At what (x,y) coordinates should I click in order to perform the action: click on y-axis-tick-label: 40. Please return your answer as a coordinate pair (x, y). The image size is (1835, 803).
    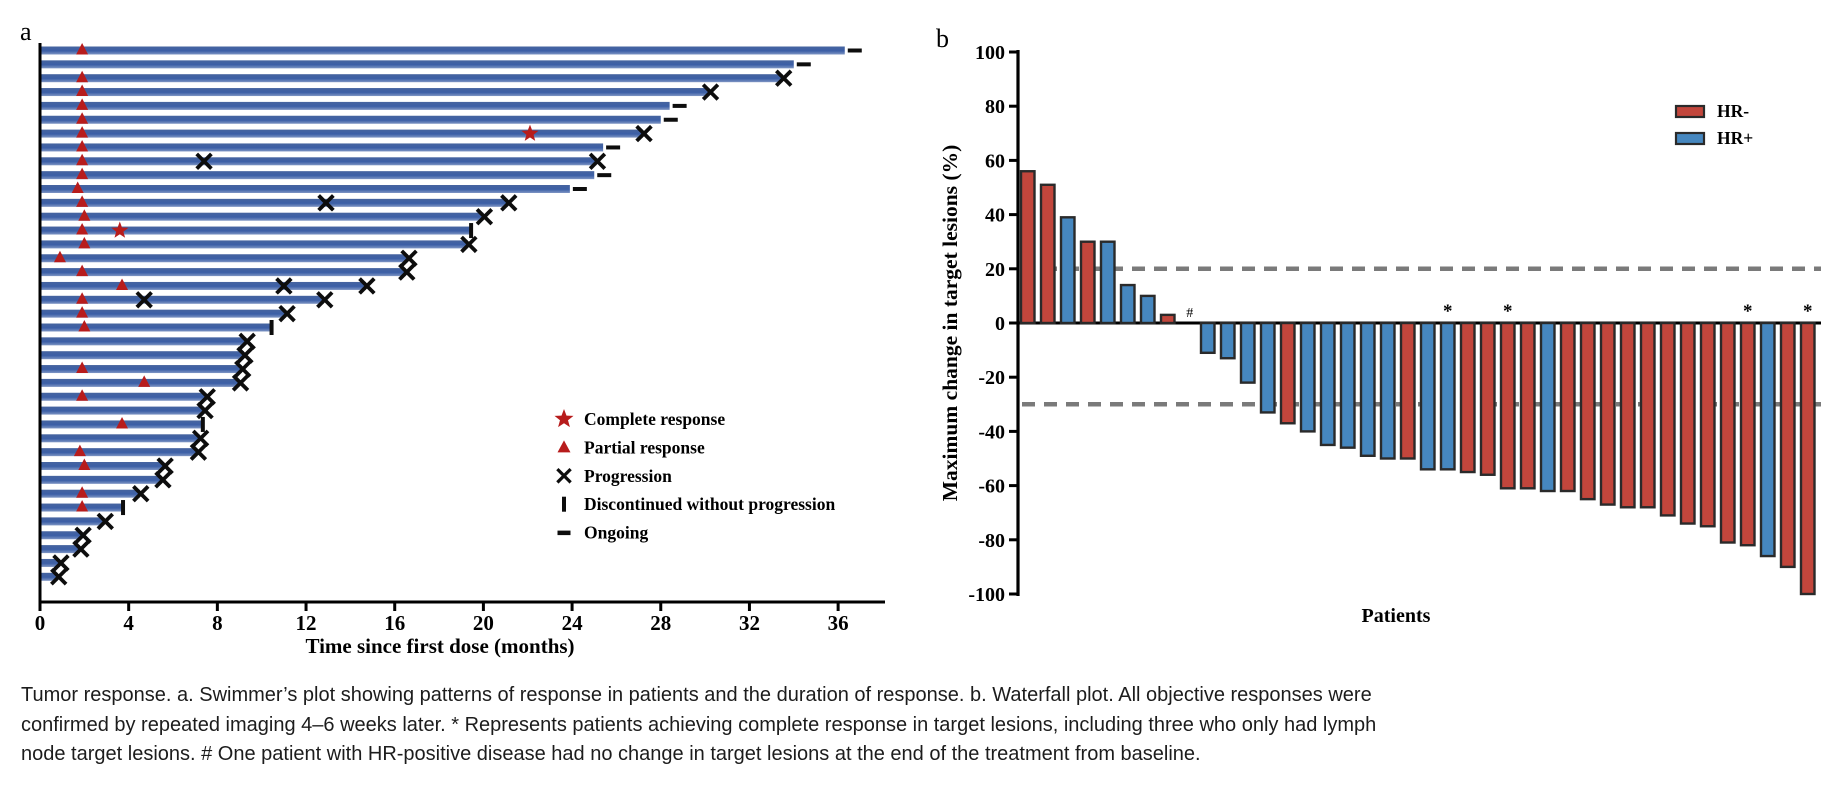
    Looking at the image, I should click on (995, 216).